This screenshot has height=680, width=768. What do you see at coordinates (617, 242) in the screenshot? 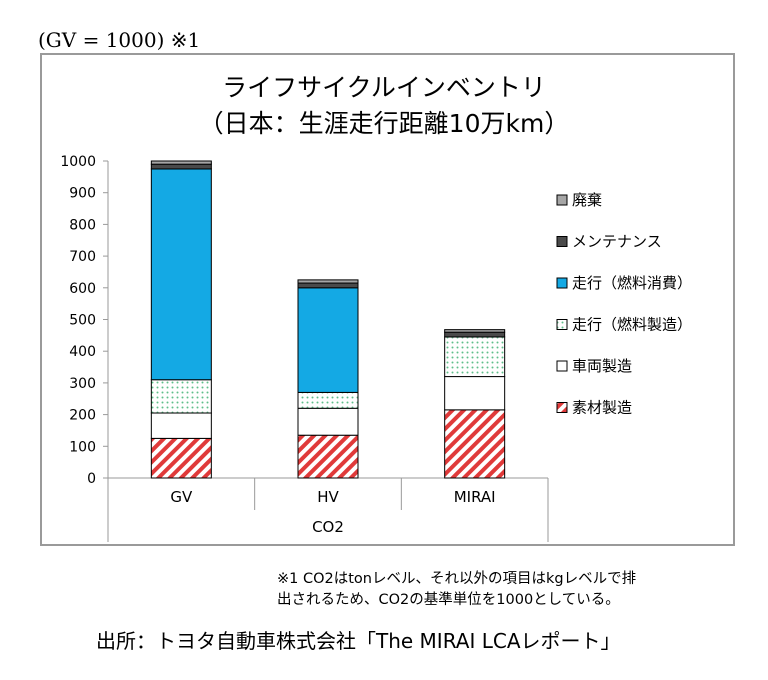
I see `legend-label: メンテナンス` at bounding box center [617, 242].